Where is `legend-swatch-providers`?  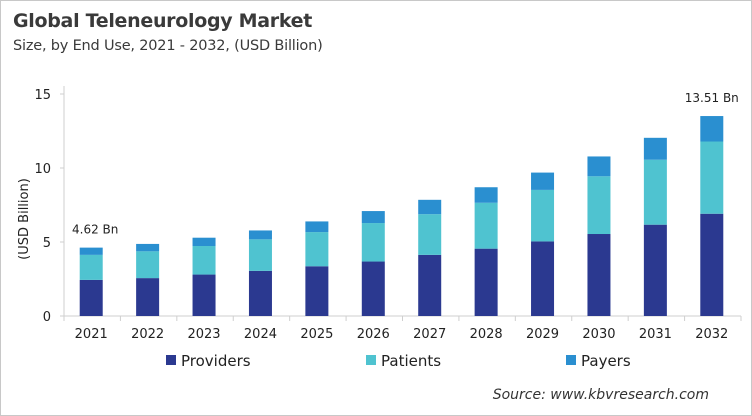 legend-swatch-providers is located at coordinates (171, 360).